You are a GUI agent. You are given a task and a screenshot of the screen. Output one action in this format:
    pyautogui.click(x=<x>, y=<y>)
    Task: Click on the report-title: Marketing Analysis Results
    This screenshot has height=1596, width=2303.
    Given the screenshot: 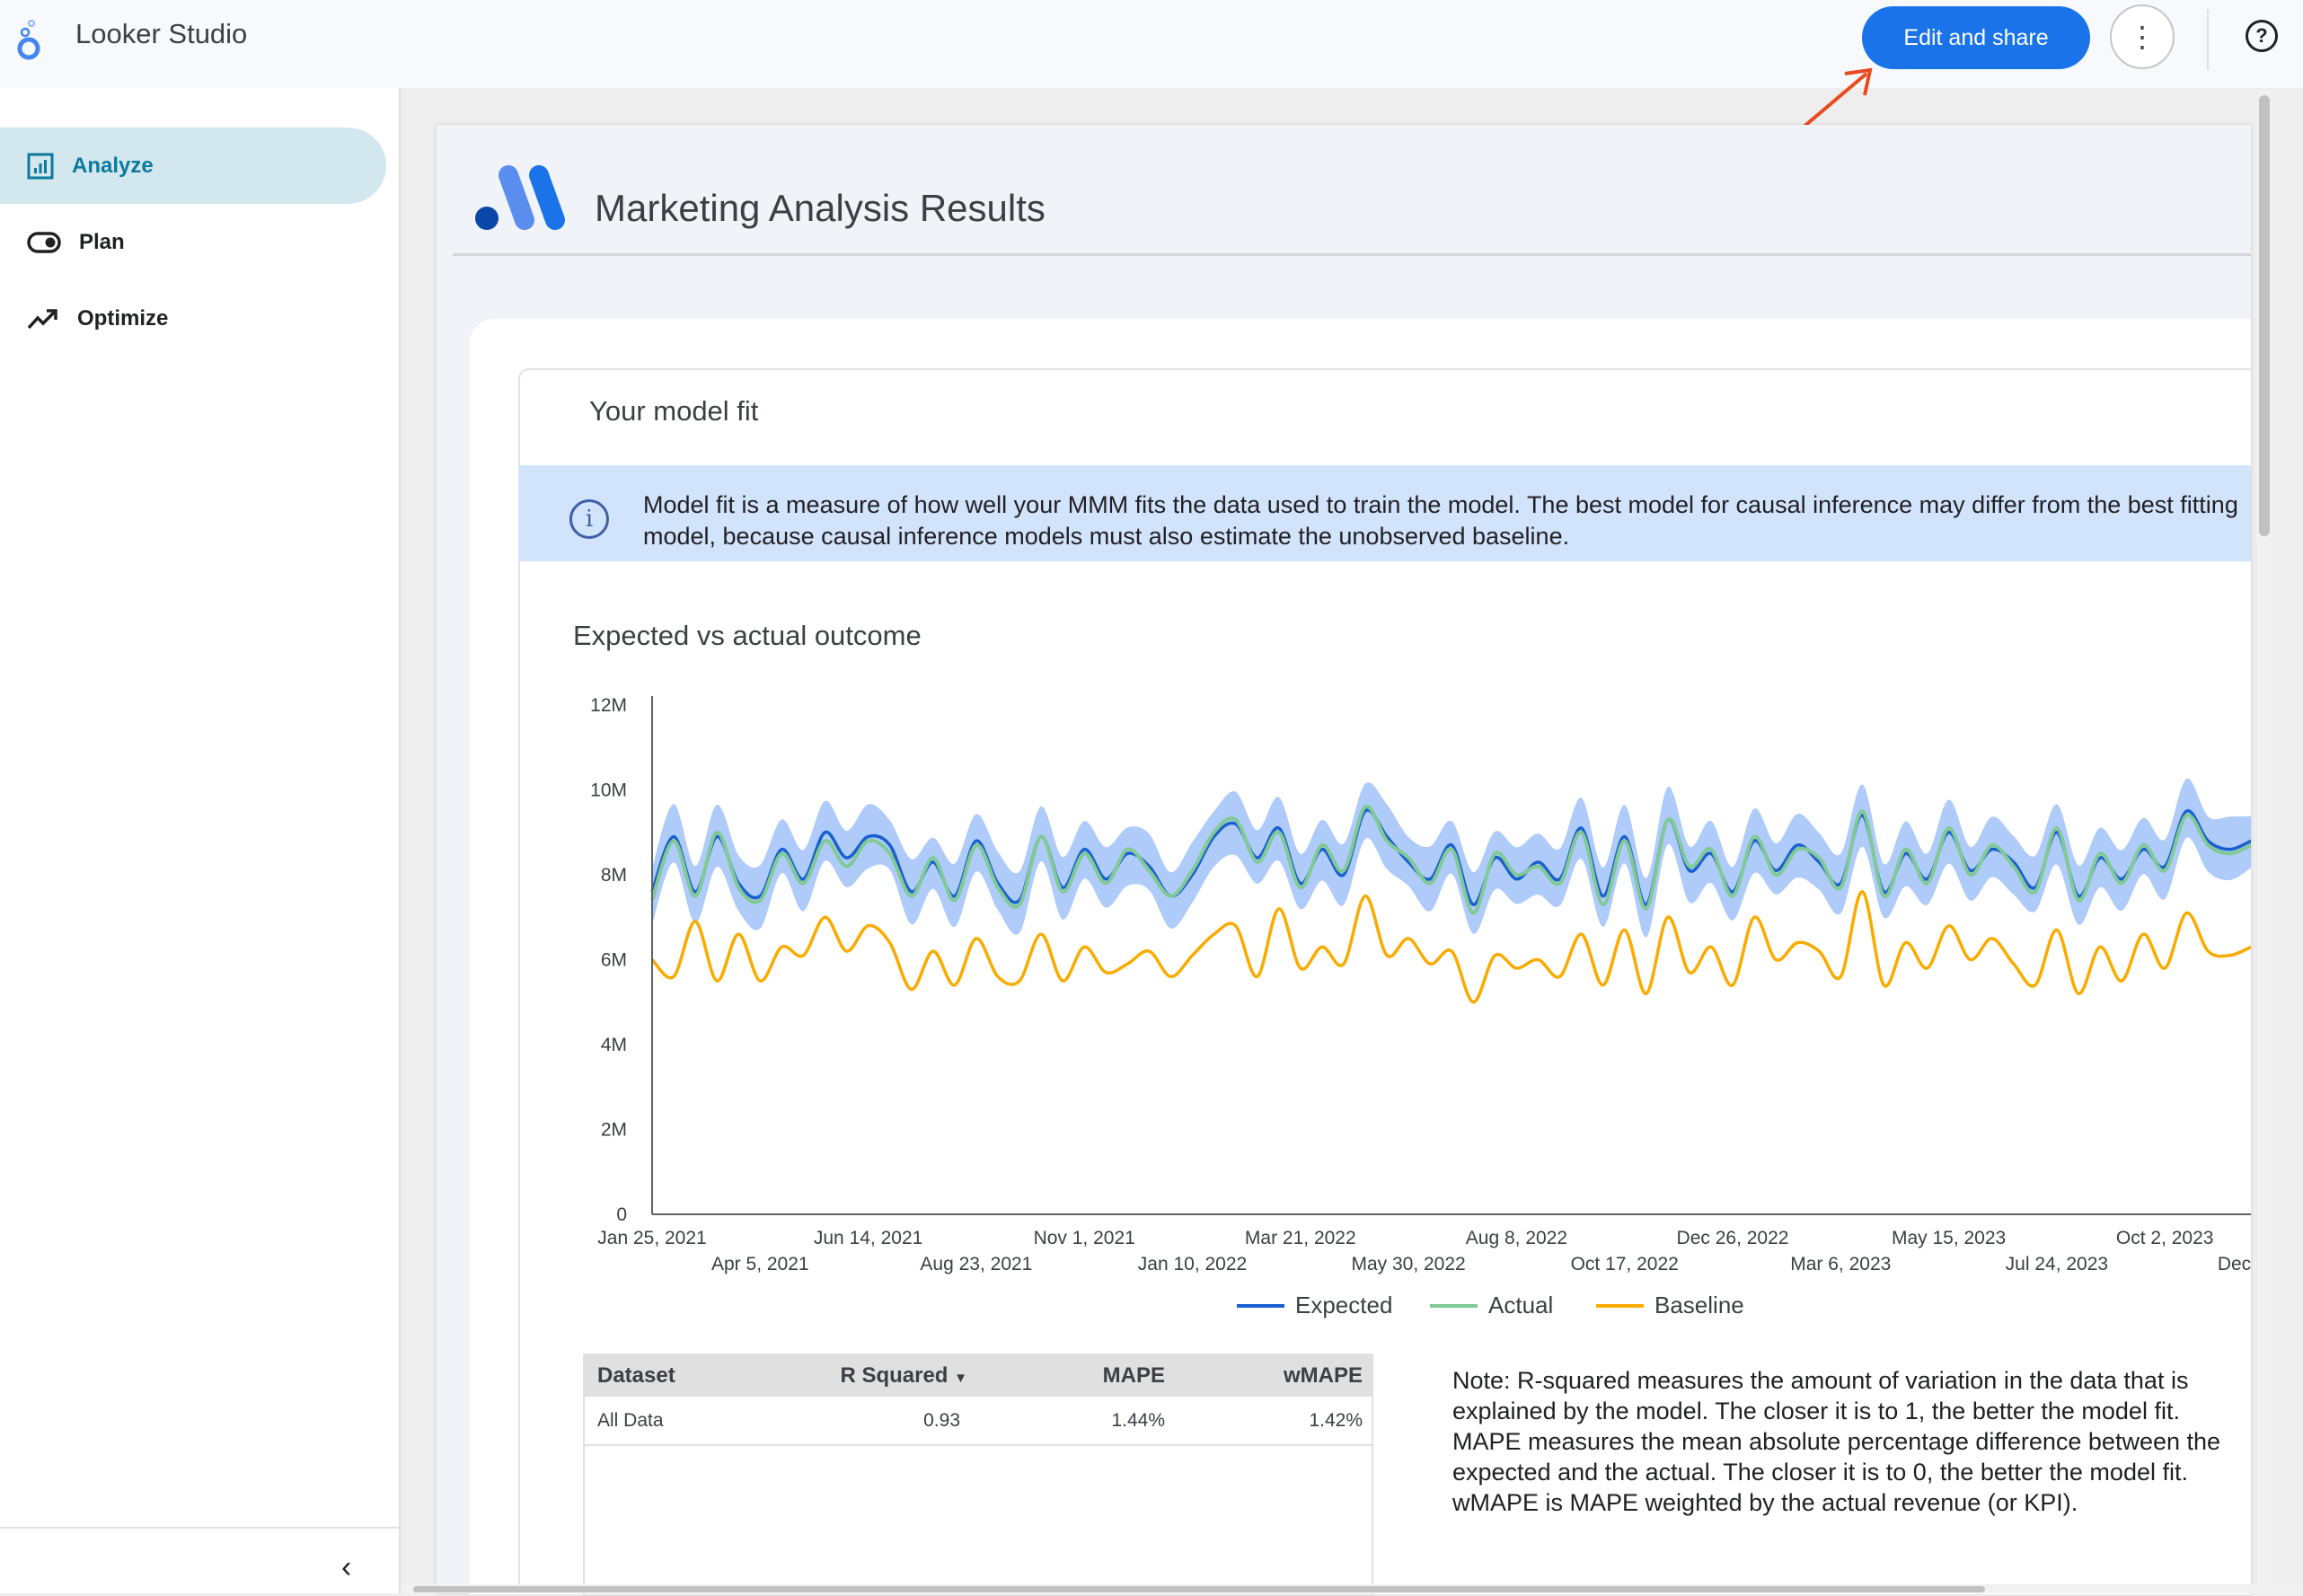 What is the action you would take?
    pyautogui.click(x=821, y=208)
    